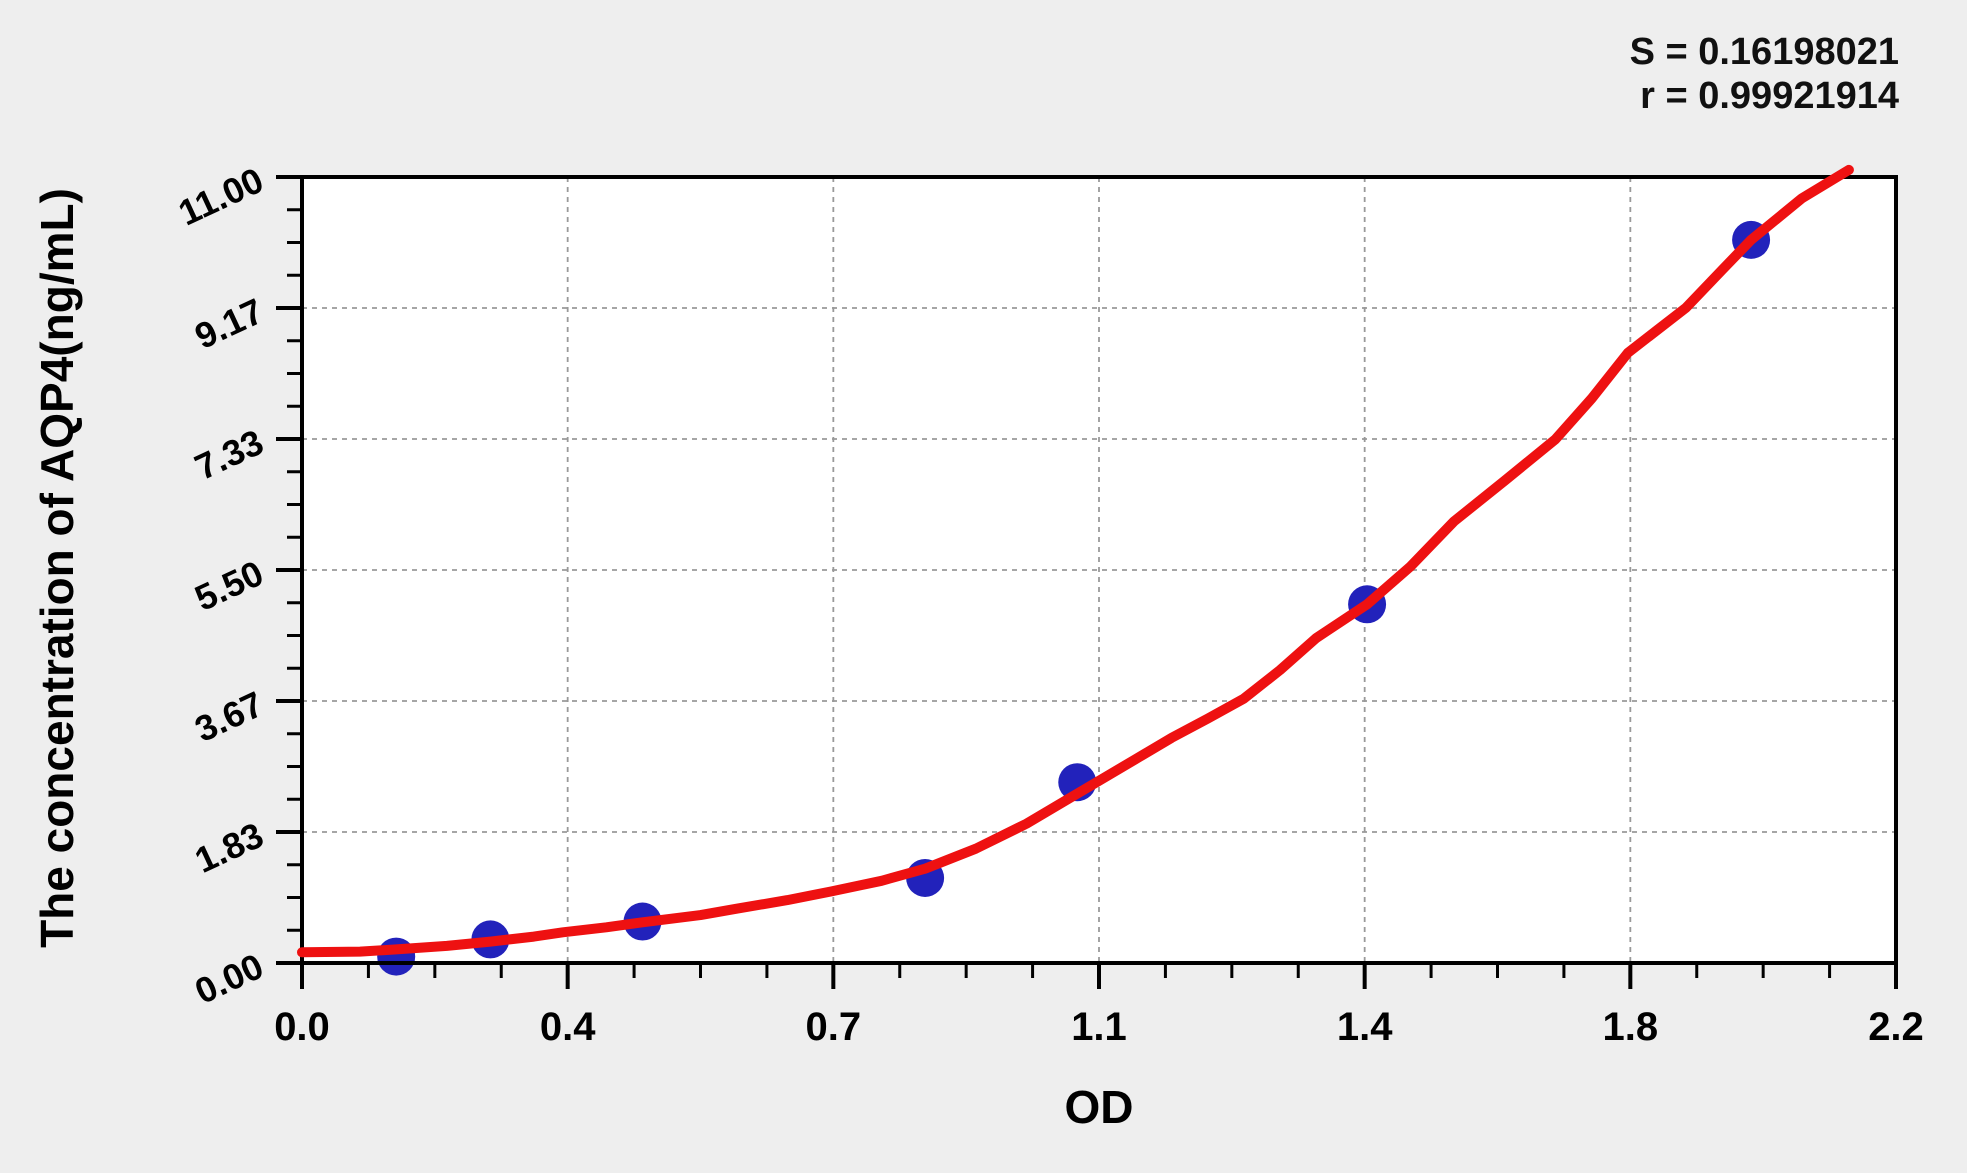  I want to click on y-tick-label: 0.00, so click(229, 978).